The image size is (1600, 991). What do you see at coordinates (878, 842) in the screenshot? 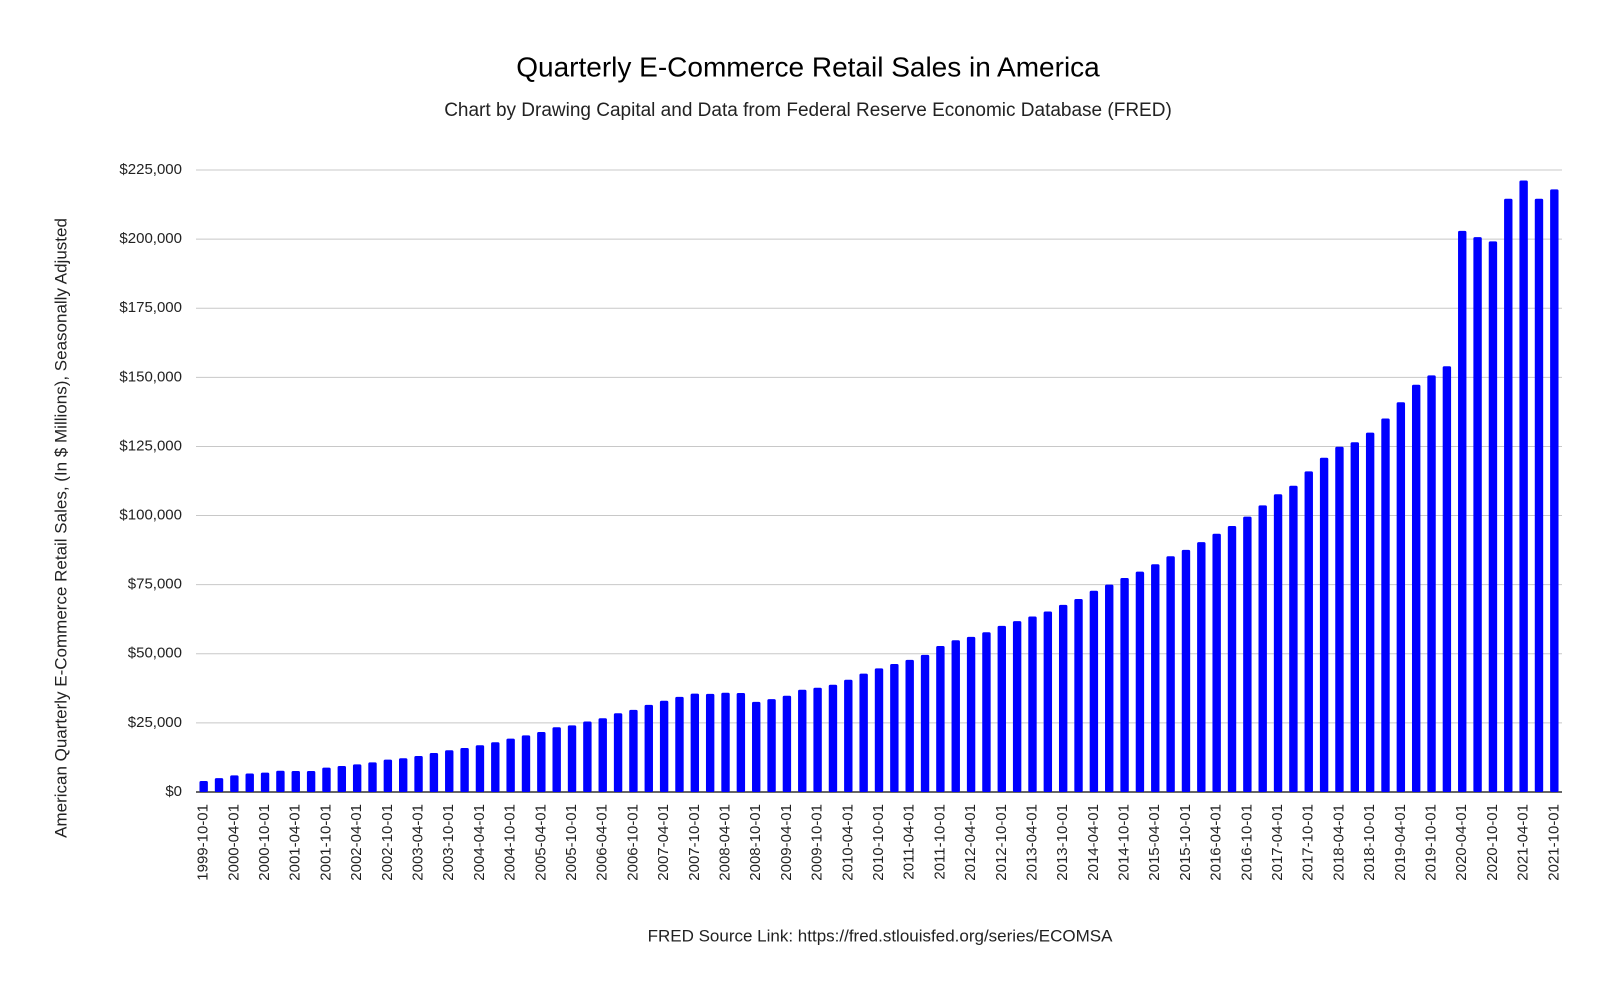
I see `x-tick-label: 2010-10-01` at bounding box center [878, 842].